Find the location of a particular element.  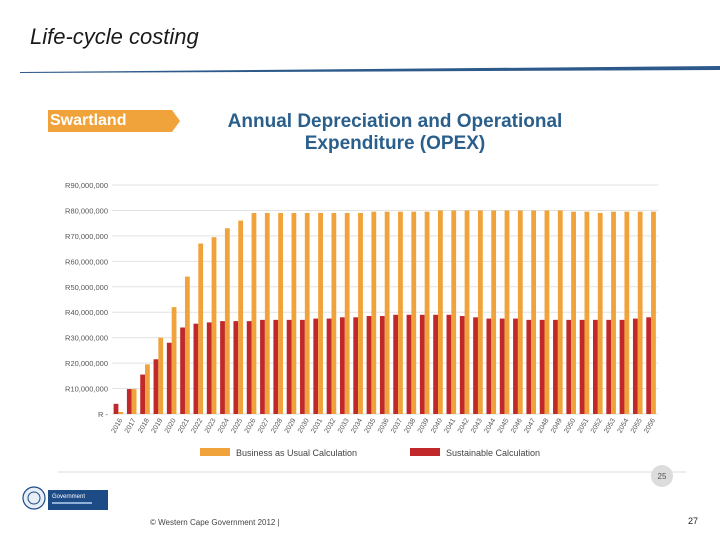

x-tick-label: 2055 is located at coordinates (637, 425).